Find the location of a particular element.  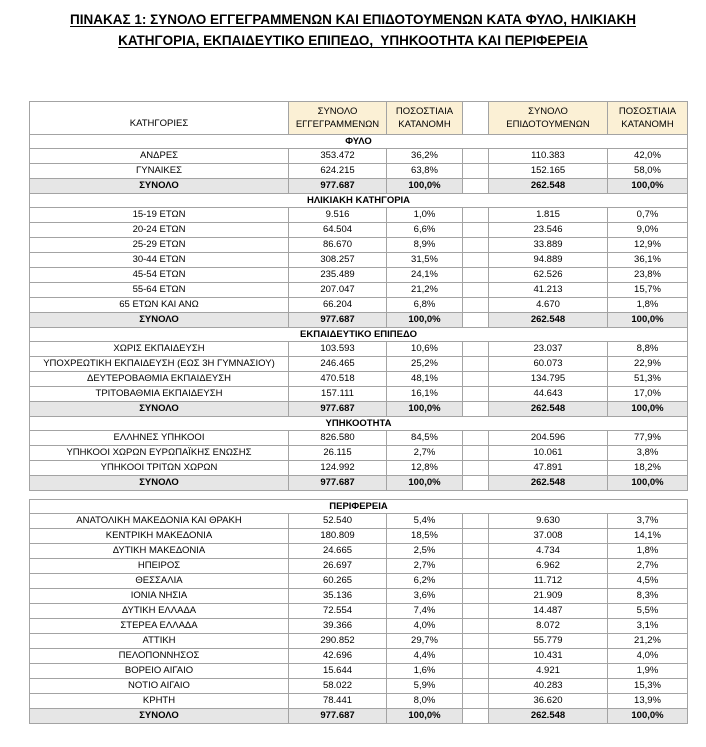

subsidized-pct-cell: 18,2% is located at coordinates (647, 468).